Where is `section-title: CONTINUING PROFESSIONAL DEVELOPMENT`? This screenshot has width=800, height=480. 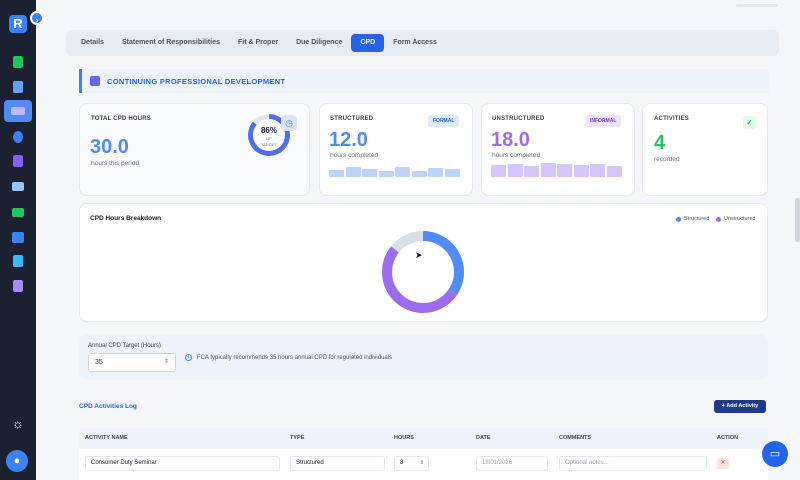 section-title: CONTINUING PROFESSIONAL DEVELOPMENT is located at coordinates (196, 81).